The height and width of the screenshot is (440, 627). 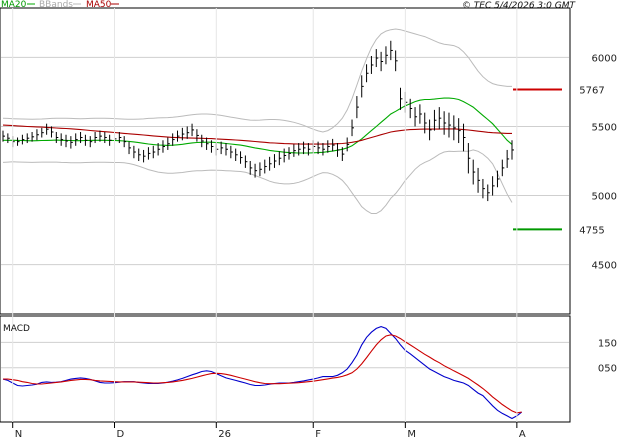 I want to click on price-tick-label: 5500, so click(x=604, y=127).